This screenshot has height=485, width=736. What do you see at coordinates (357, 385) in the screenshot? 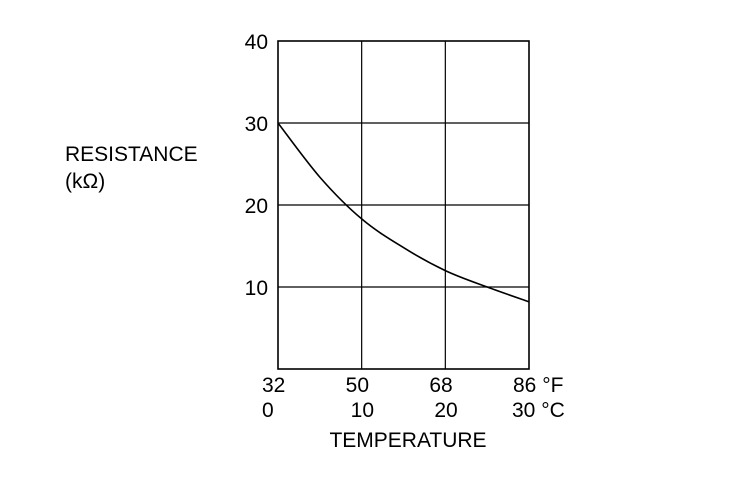
I see `x-tick-label-fahrenheit: 50` at bounding box center [357, 385].